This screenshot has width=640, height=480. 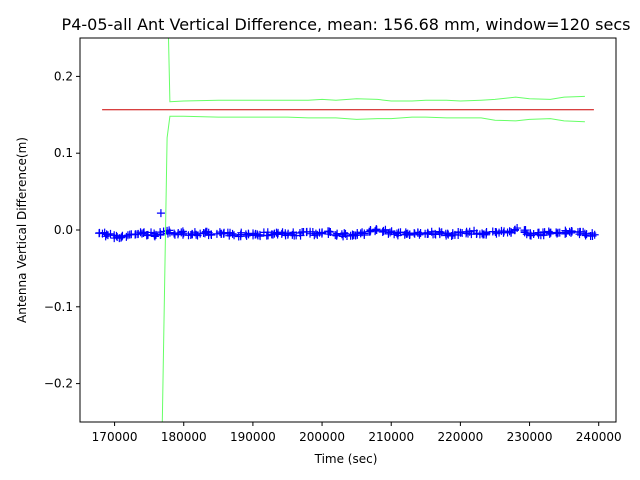 I want to click on series-1-point, so click(x=160, y=213).